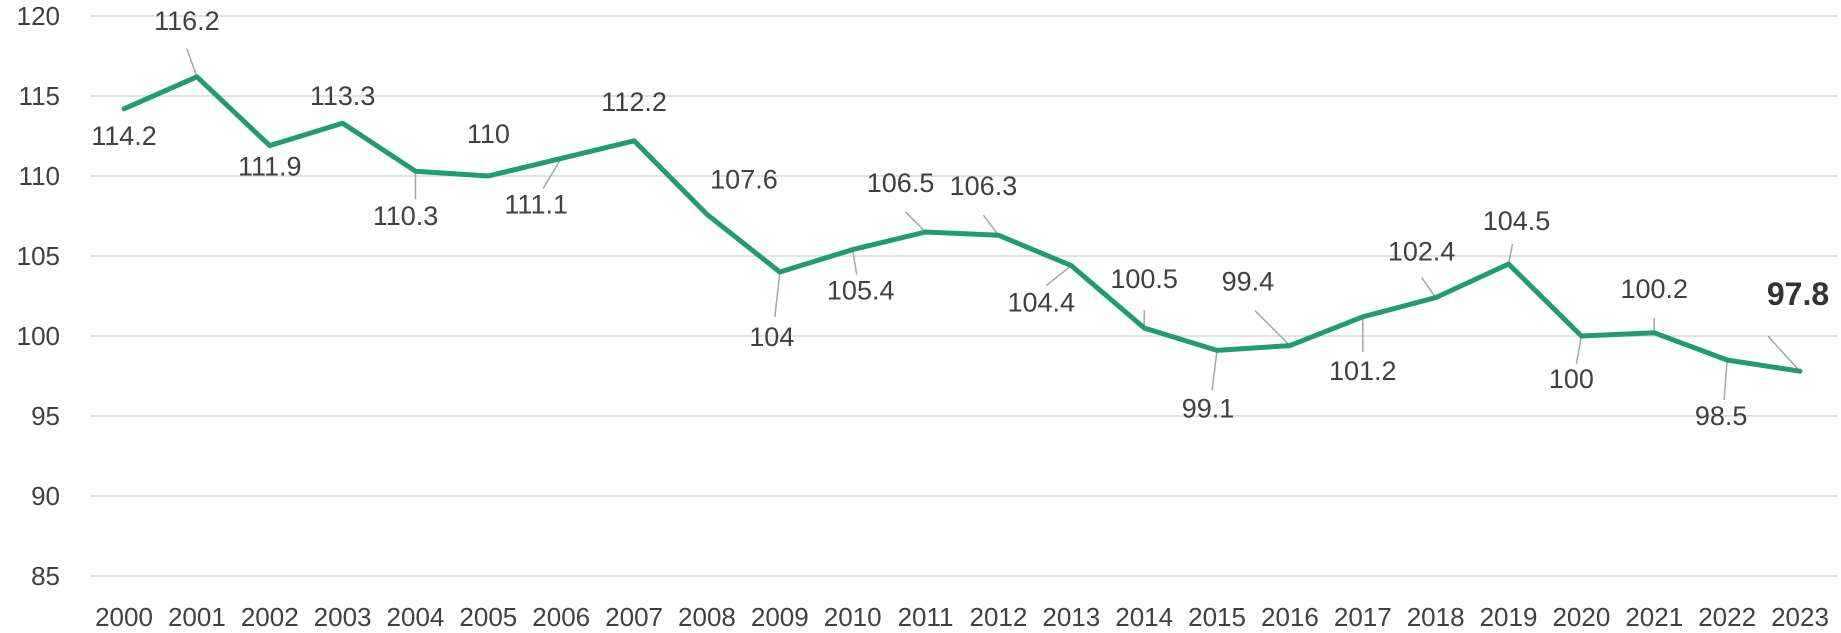 This screenshot has height=633, width=1841. I want to click on data-label: 105.4, so click(861, 291).